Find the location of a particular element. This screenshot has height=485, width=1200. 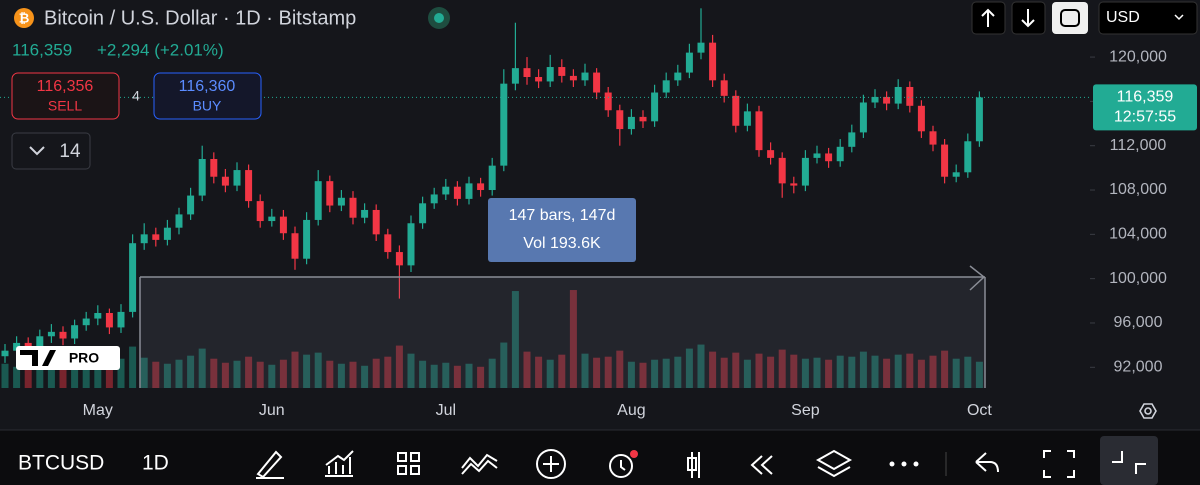

logo is located at coordinates (68, 358).